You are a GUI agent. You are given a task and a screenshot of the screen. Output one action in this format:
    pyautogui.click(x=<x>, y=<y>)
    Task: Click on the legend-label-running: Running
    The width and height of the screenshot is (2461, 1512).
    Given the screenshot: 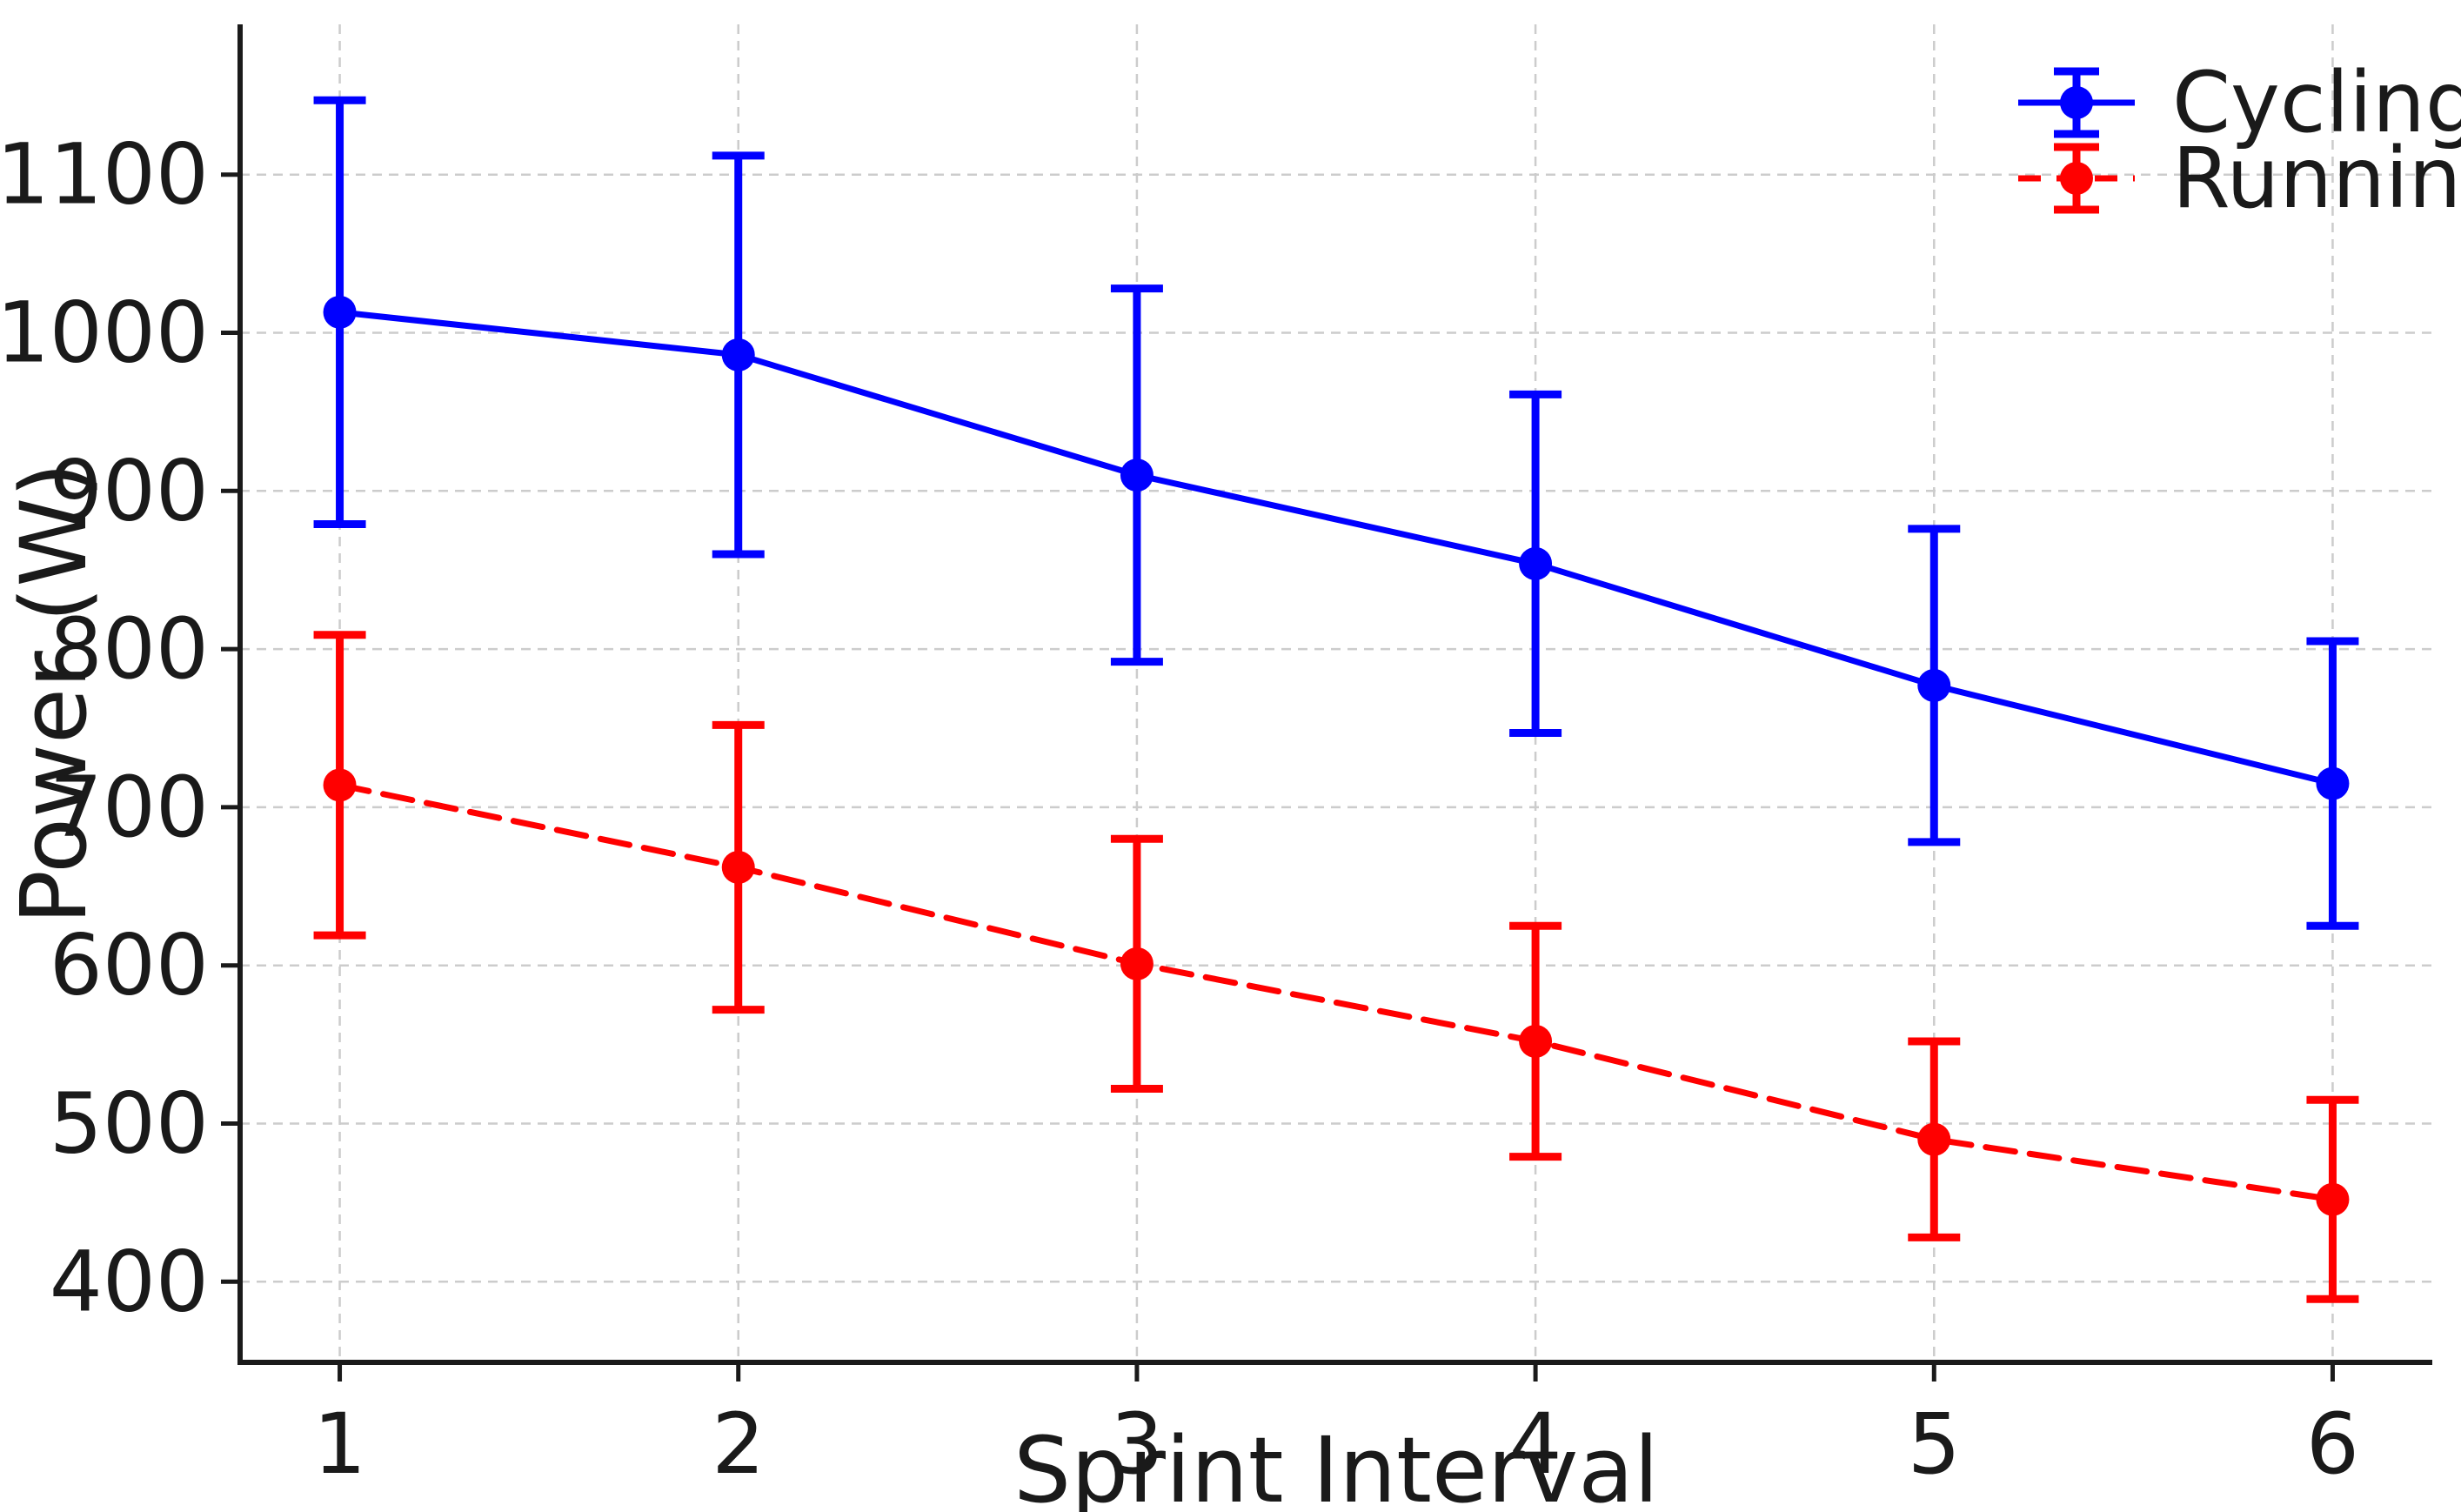 What is the action you would take?
    pyautogui.click(x=2316, y=179)
    